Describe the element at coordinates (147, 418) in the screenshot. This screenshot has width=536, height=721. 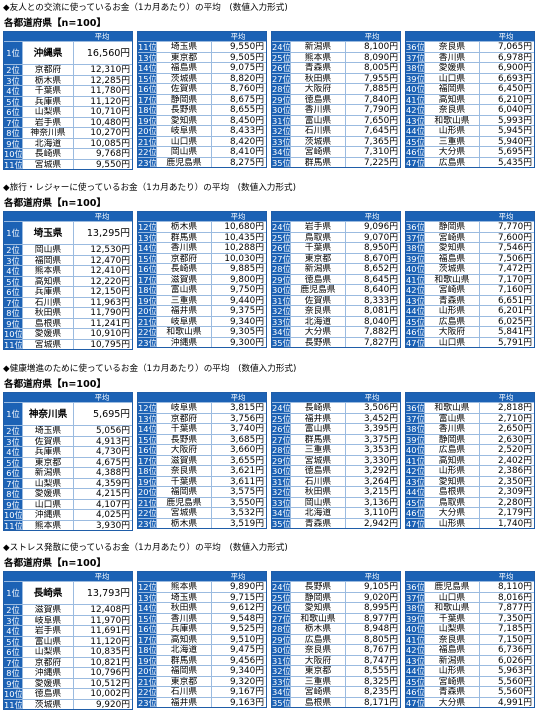
I see `rank-cell: 13位` at that location.